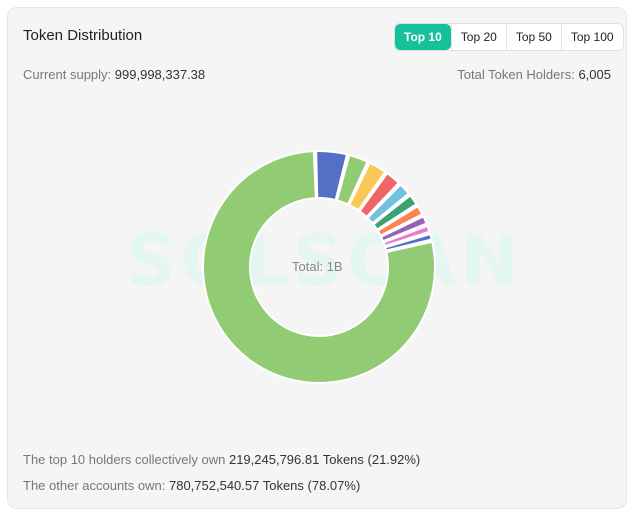 The image size is (639, 518). Describe the element at coordinates (264, 485) in the screenshot. I see `other-accounts-summary-value: 780,752,540.57 Tokens (78.07%)` at that location.